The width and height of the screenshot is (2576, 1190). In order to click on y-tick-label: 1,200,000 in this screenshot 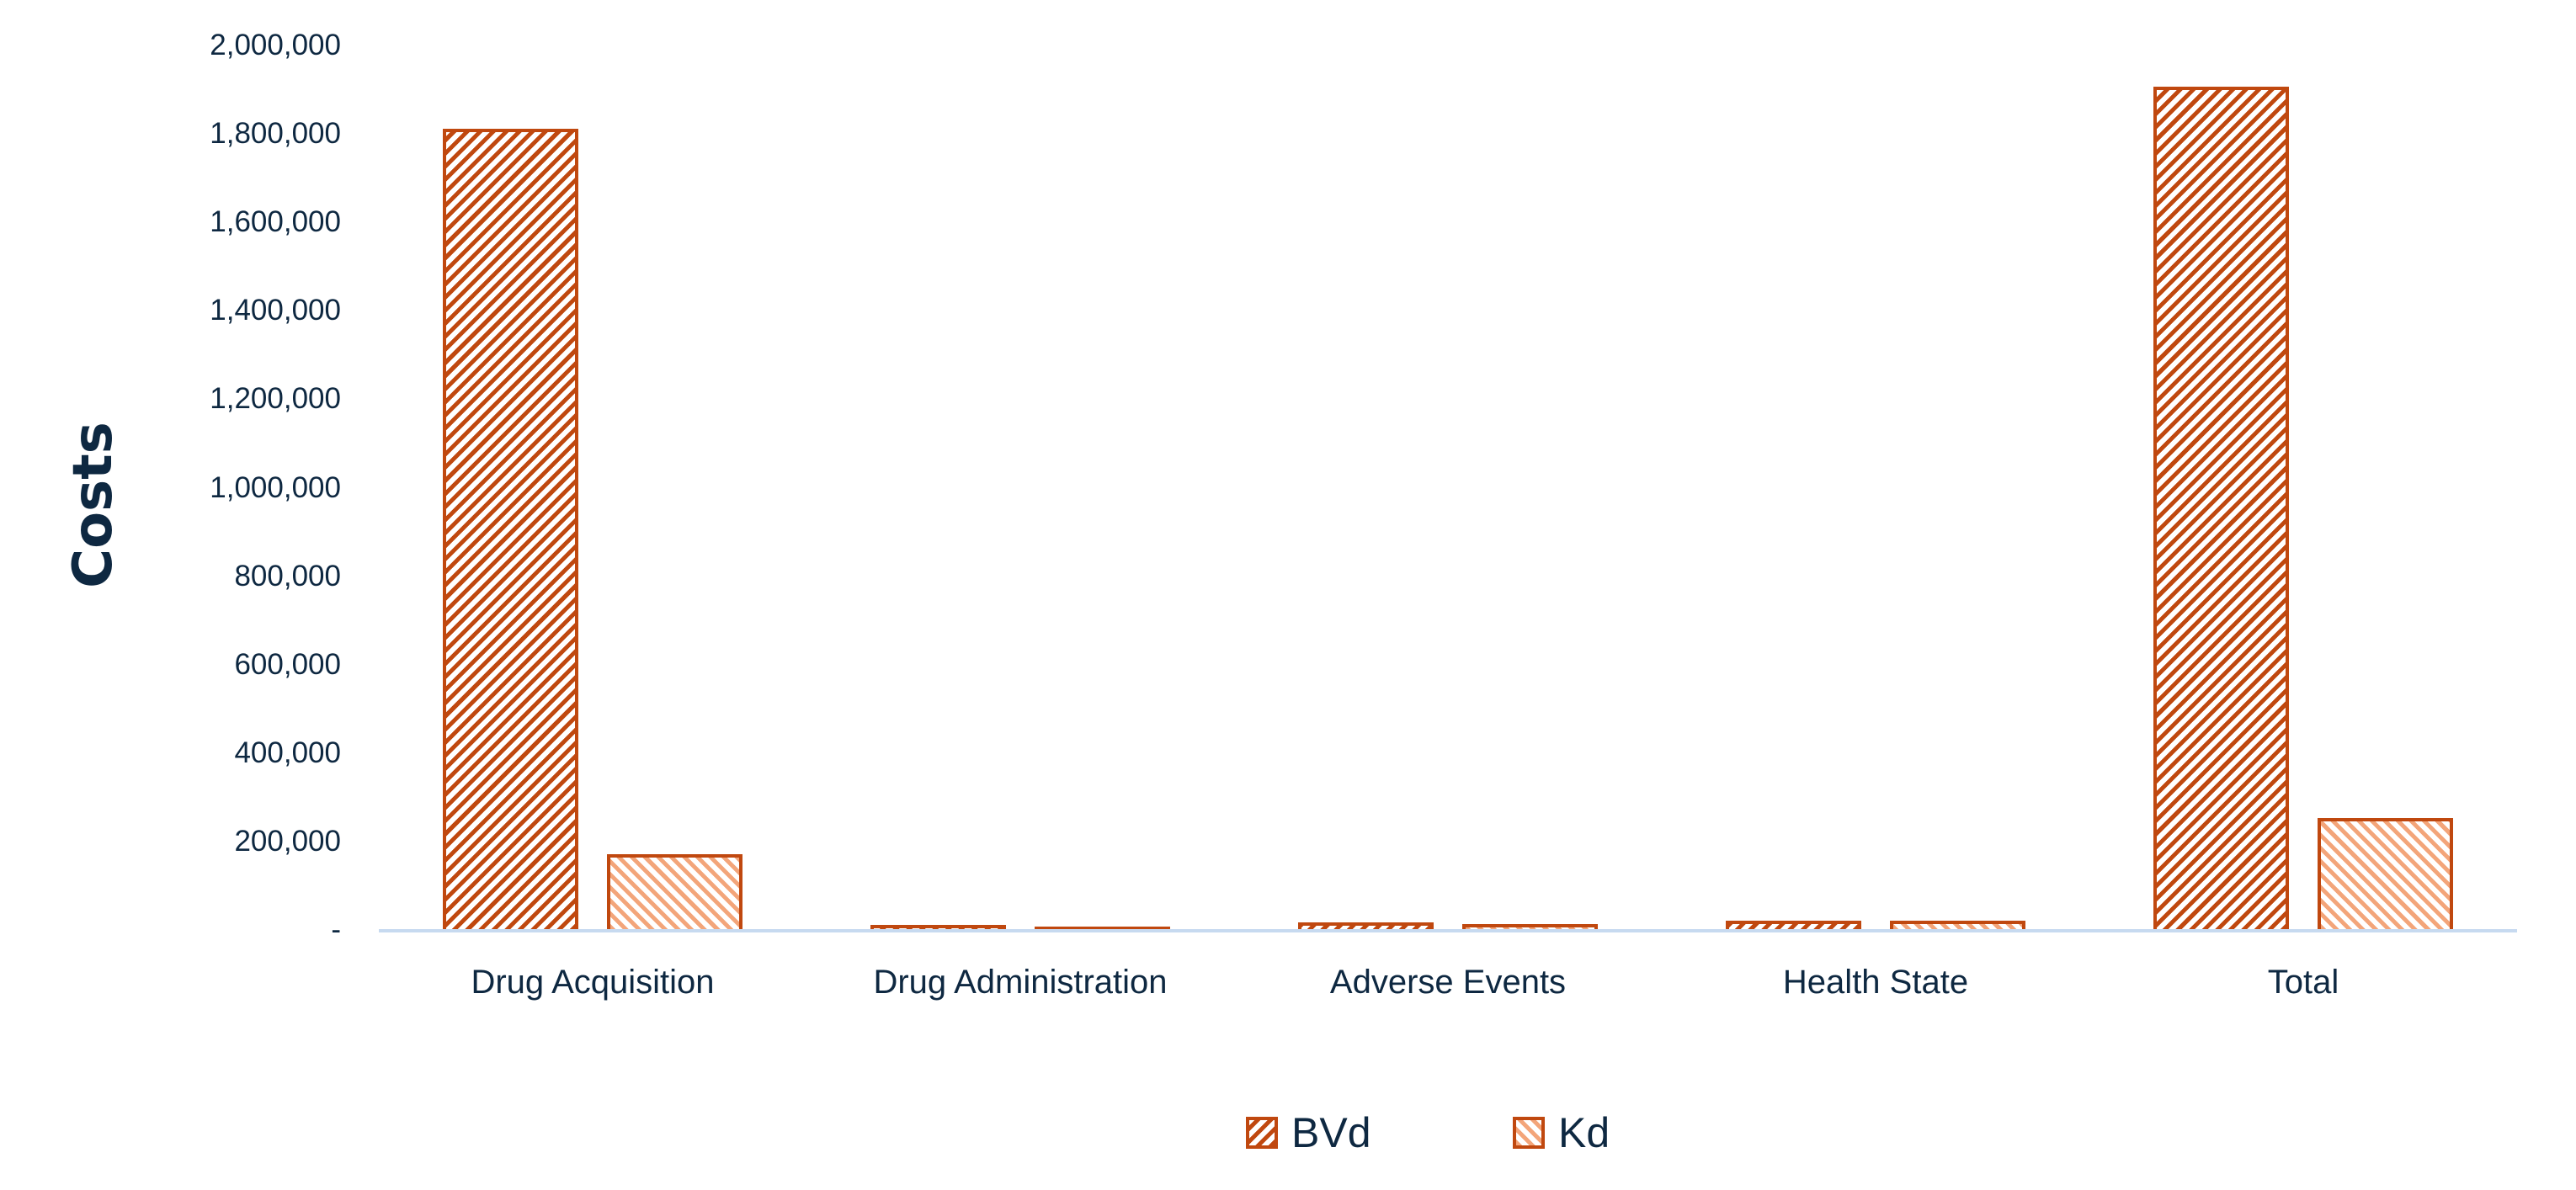, I will do `click(276, 399)`.